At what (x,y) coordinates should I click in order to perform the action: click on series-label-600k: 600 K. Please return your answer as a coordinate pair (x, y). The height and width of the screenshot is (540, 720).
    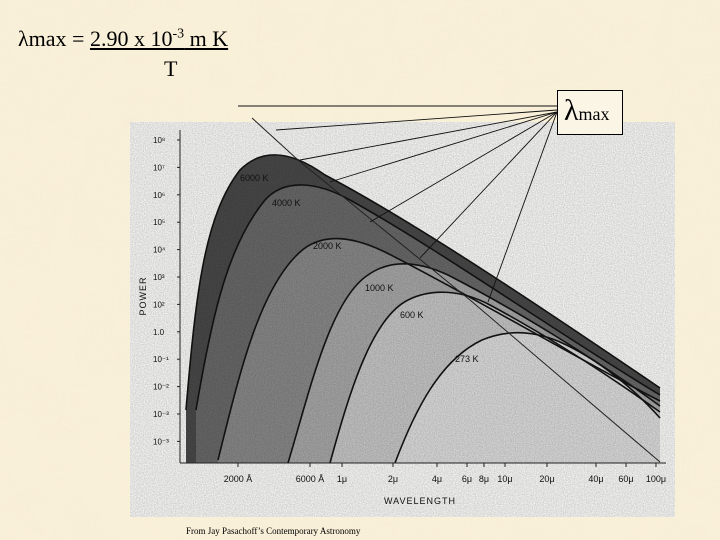
    Looking at the image, I should click on (412, 315).